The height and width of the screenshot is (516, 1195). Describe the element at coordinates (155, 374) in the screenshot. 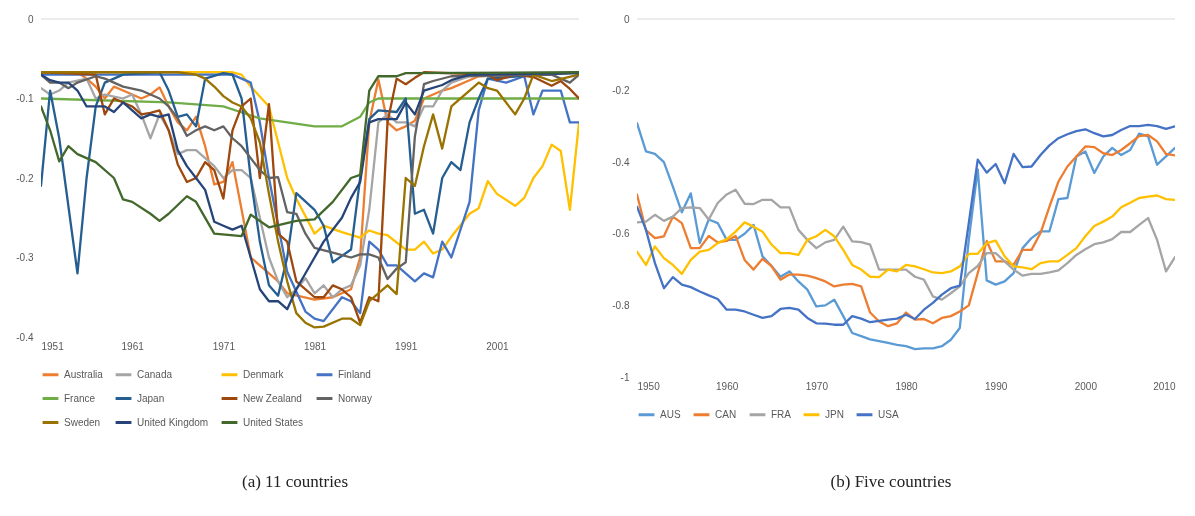

I see `legend-label: Canada` at that location.